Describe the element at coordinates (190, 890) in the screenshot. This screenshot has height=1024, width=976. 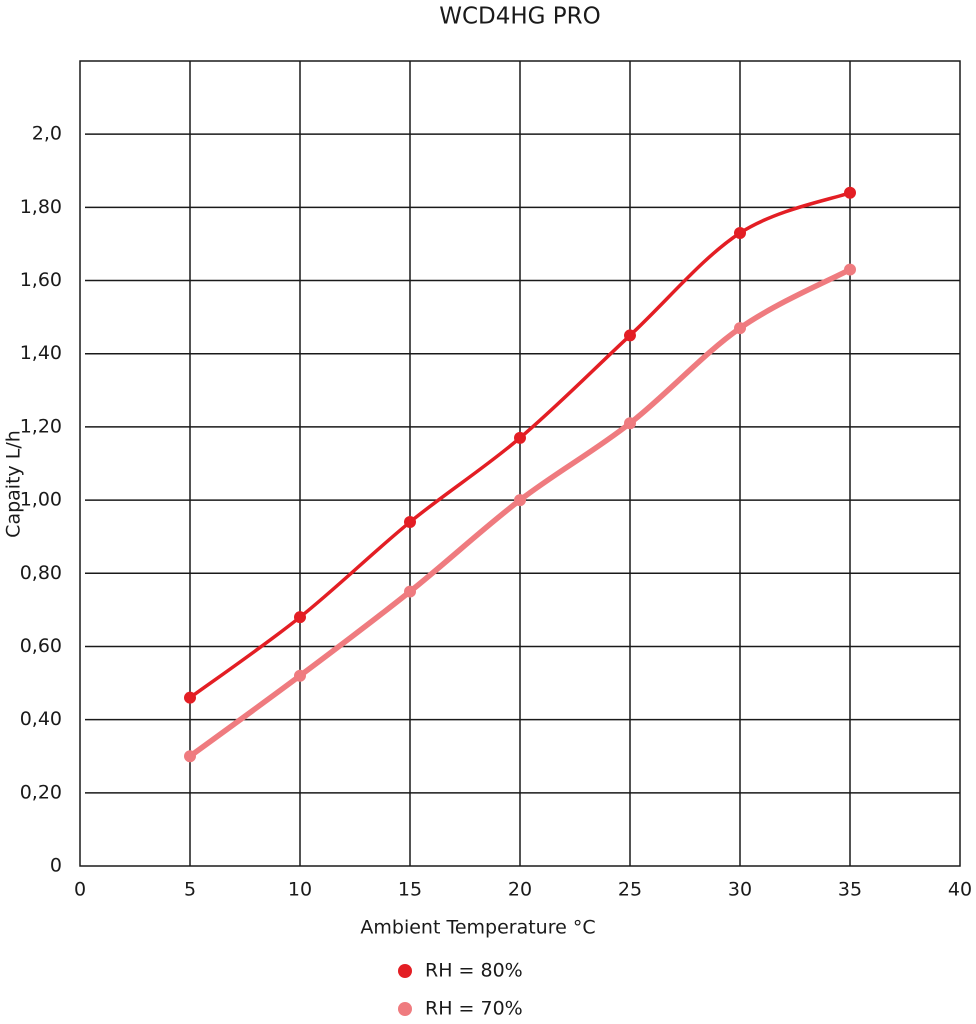
I see `x-tick-label: 5` at that location.